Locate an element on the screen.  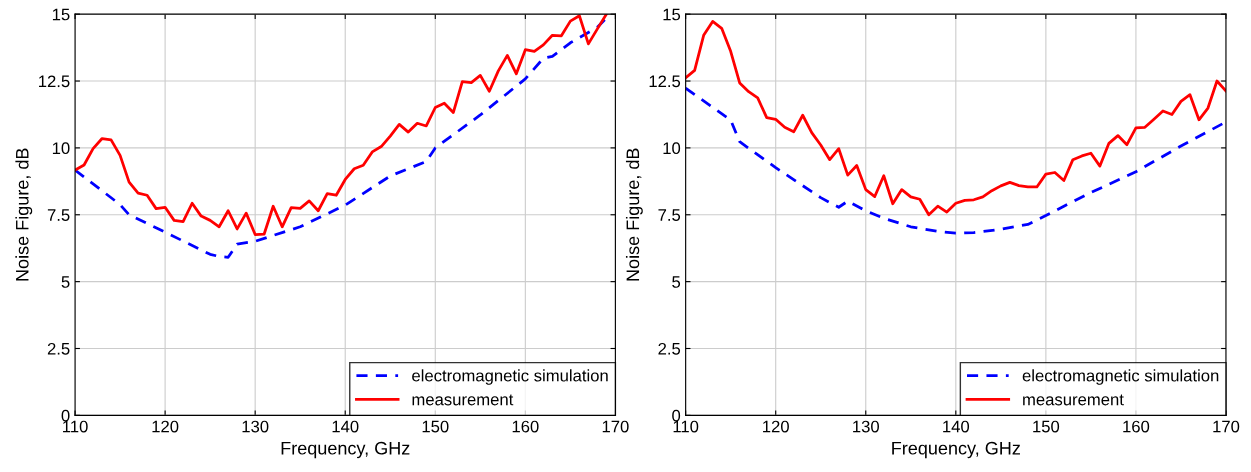
line-series is located at coordinates (955, 160).